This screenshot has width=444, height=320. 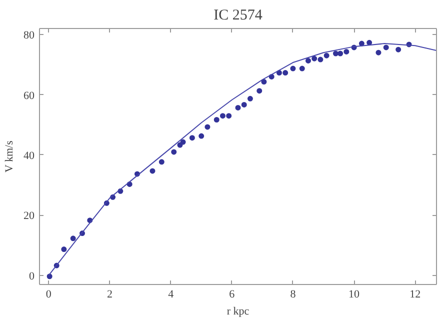 What do you see at coordinates (29, 216) in the screenshot?
I see `y-tick-label: 20` at bounding box center [29, 216].